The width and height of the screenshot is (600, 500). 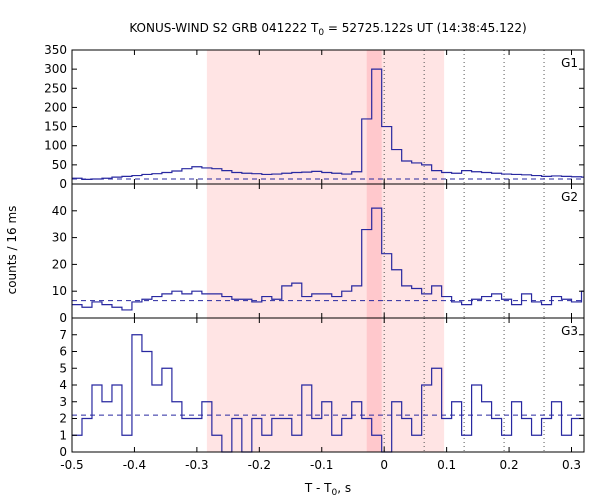 What do you see at coordinates (55, 127) in the screenshot?
I see `y-tick-label: 150` at bounding box center [55, 127].